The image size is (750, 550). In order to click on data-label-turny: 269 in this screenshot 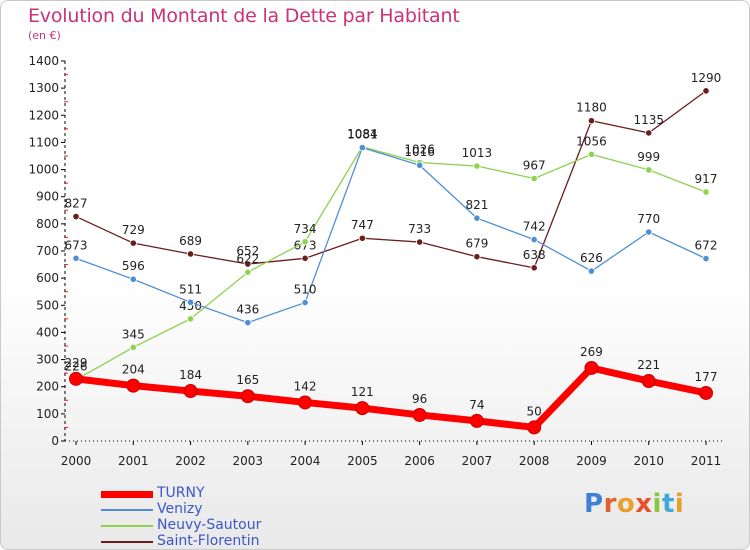, I will do `click(591, 352)`.